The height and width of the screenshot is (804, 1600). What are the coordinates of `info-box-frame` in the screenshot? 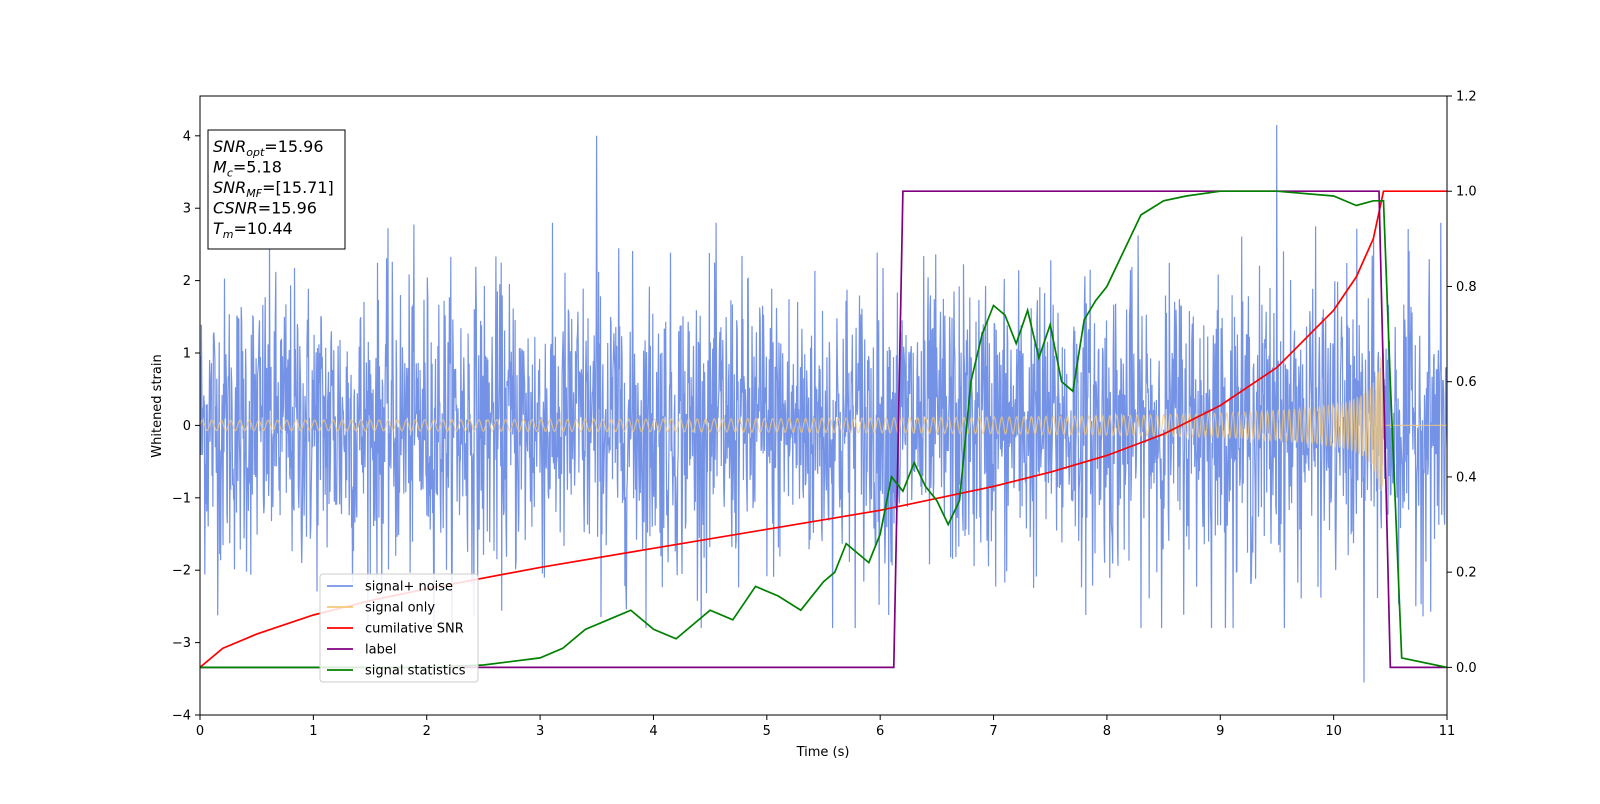 It's located at (276, 189).